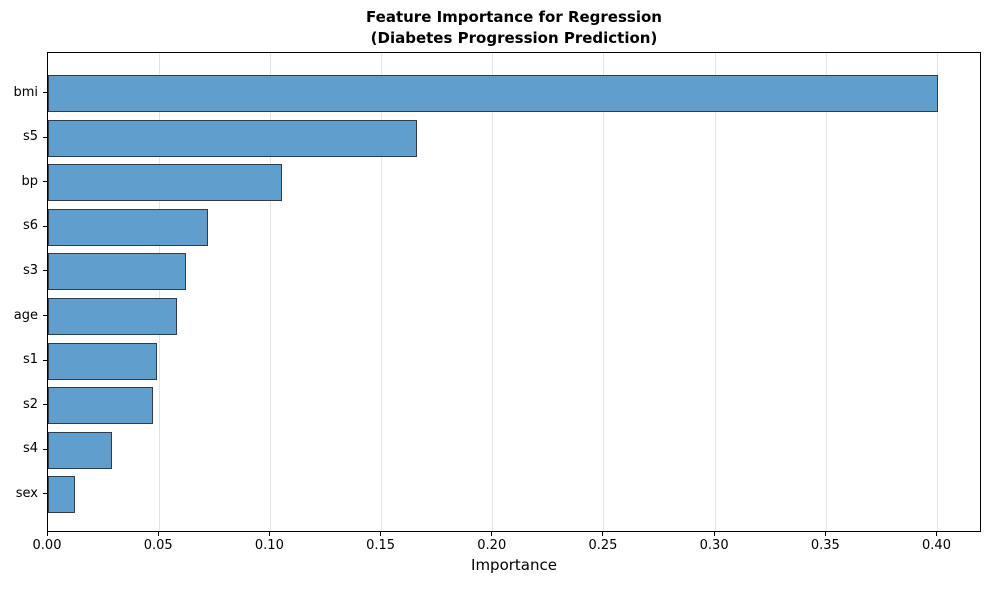 This screenshot has width=989, height=590. I want to click on y-tick-mark-s6, so click(45, 226).